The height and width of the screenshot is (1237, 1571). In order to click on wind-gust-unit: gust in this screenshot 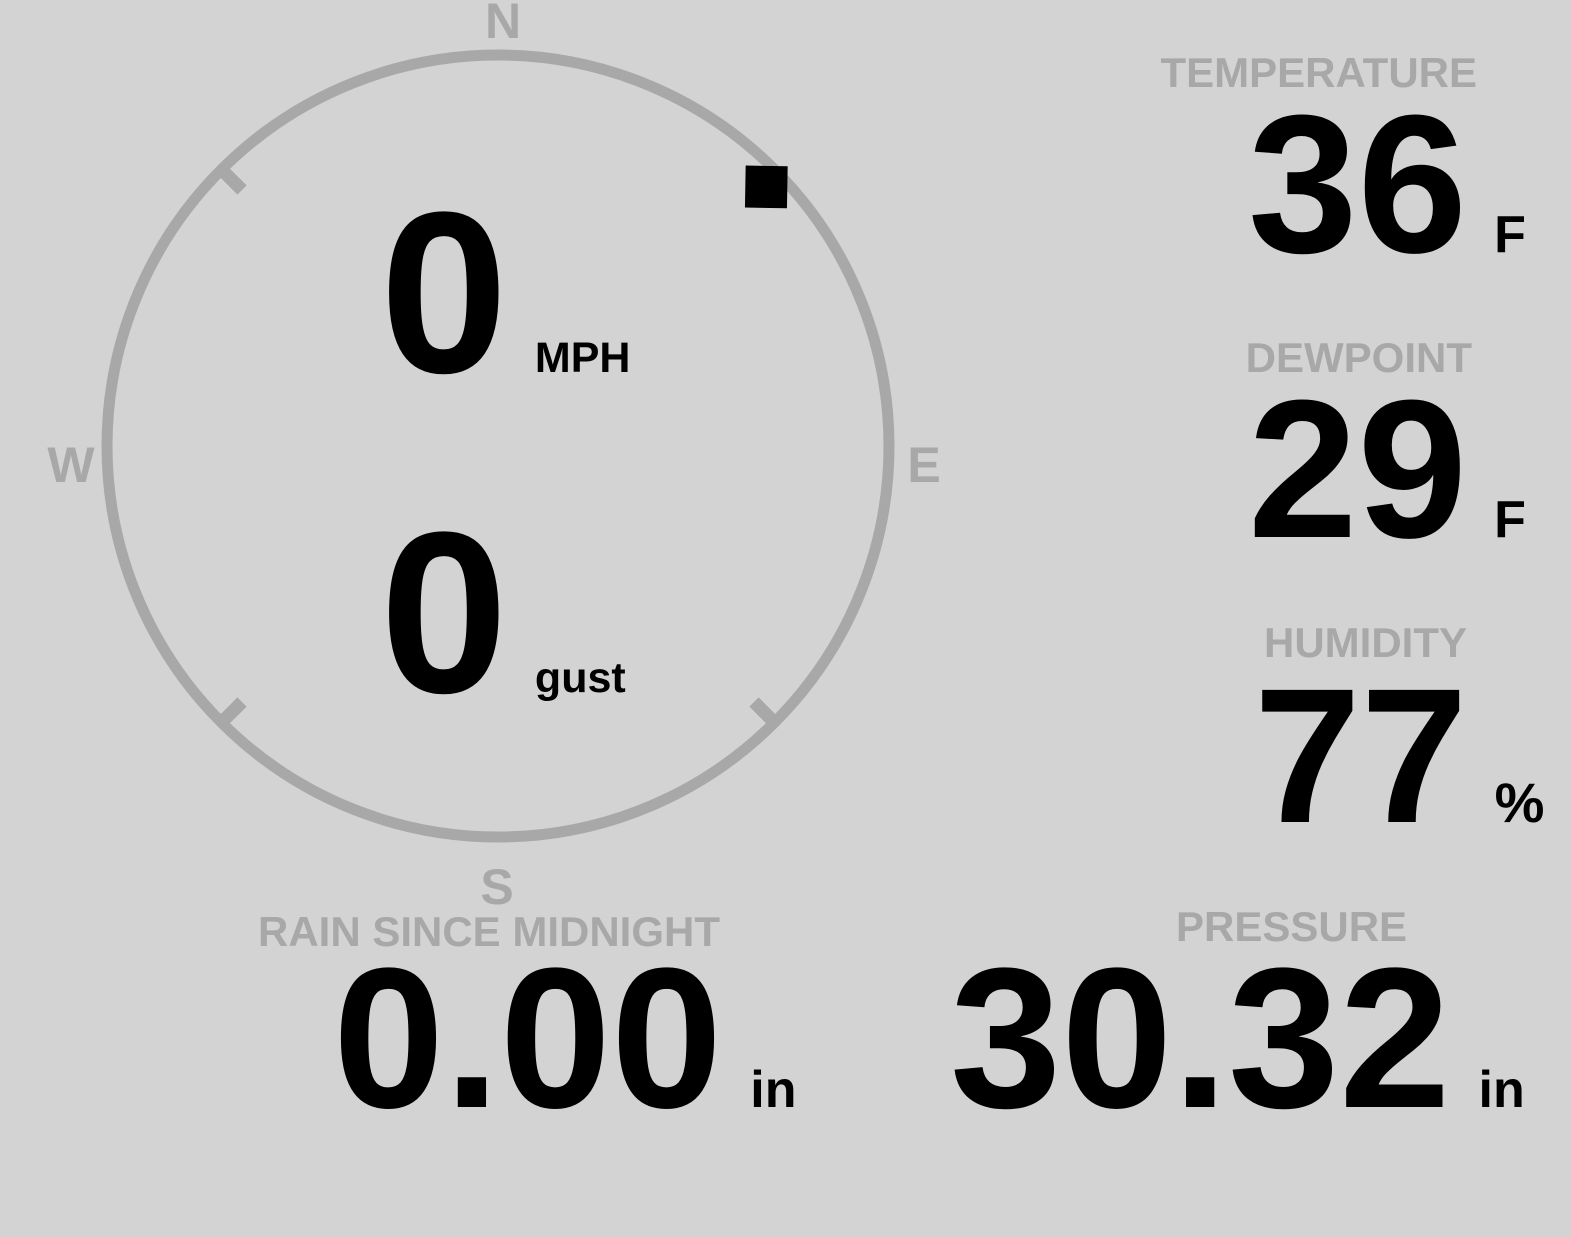, I will do `click(580, 678)`.